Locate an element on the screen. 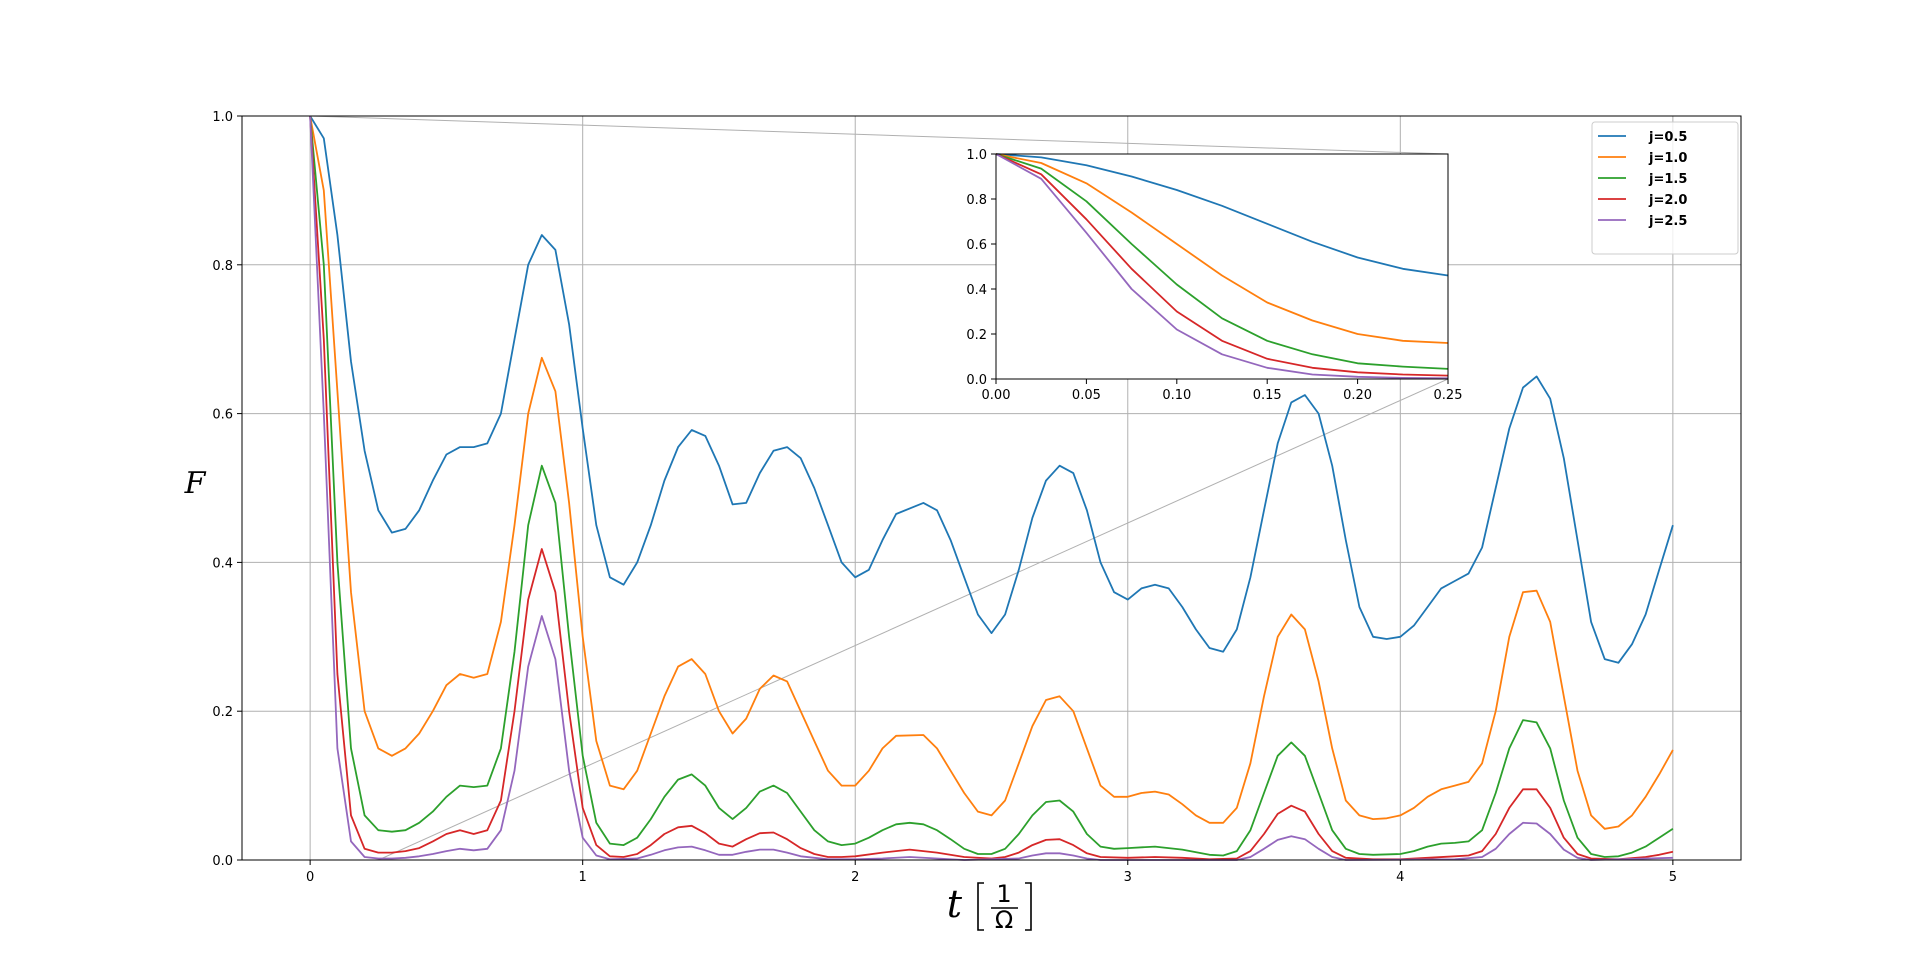 The height and width of the screenshot is (961, 1920). y-tick-label: 1.0 is located at coordinates (222, 117).